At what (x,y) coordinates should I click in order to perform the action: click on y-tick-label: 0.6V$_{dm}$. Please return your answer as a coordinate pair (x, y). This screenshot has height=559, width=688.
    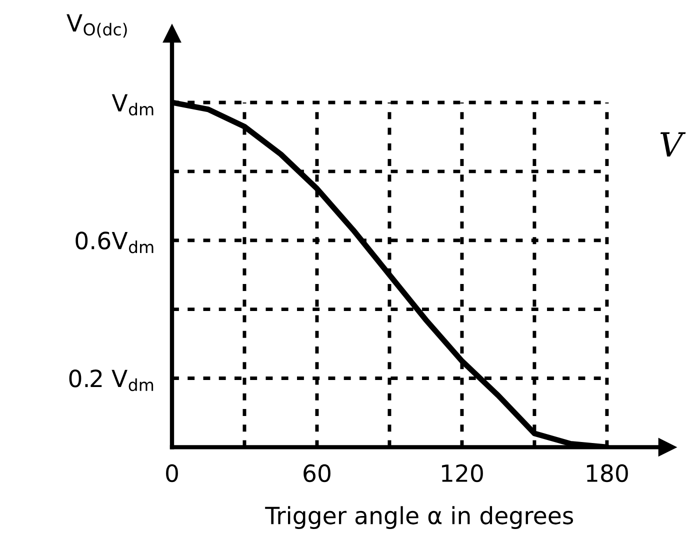
    Looking at the image, I should click on (115, 243).